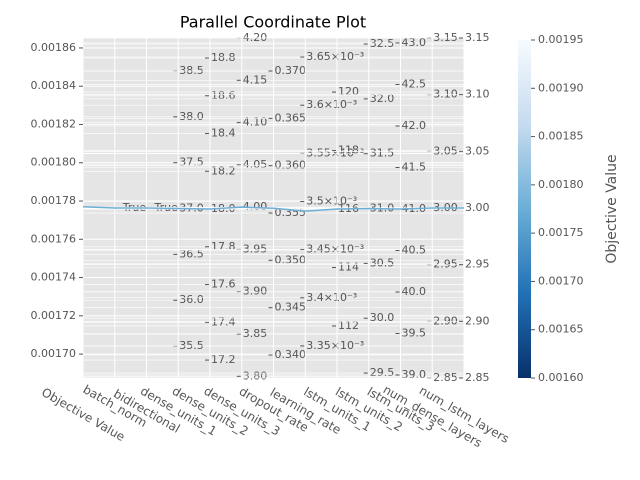  I want to click on y-tick-label: 0.00180, so click(54, 162).